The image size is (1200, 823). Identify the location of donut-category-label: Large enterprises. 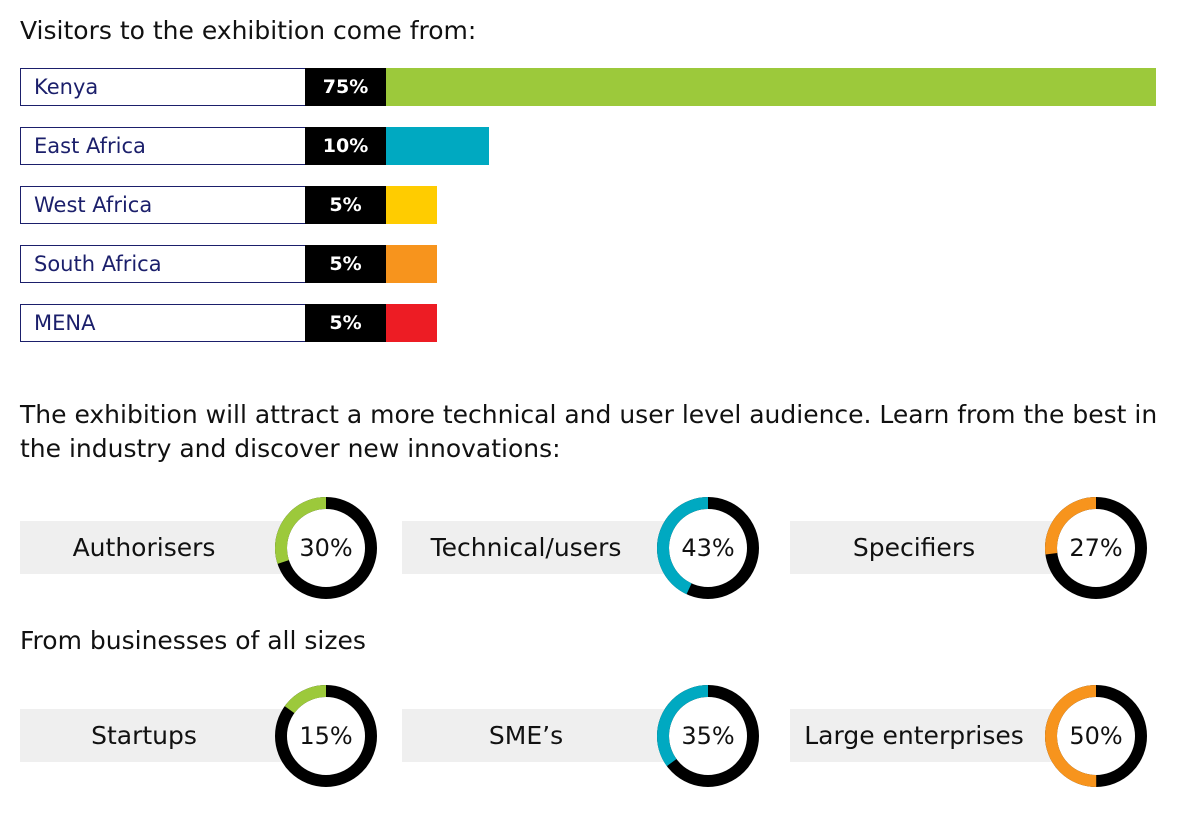
(914, 735).